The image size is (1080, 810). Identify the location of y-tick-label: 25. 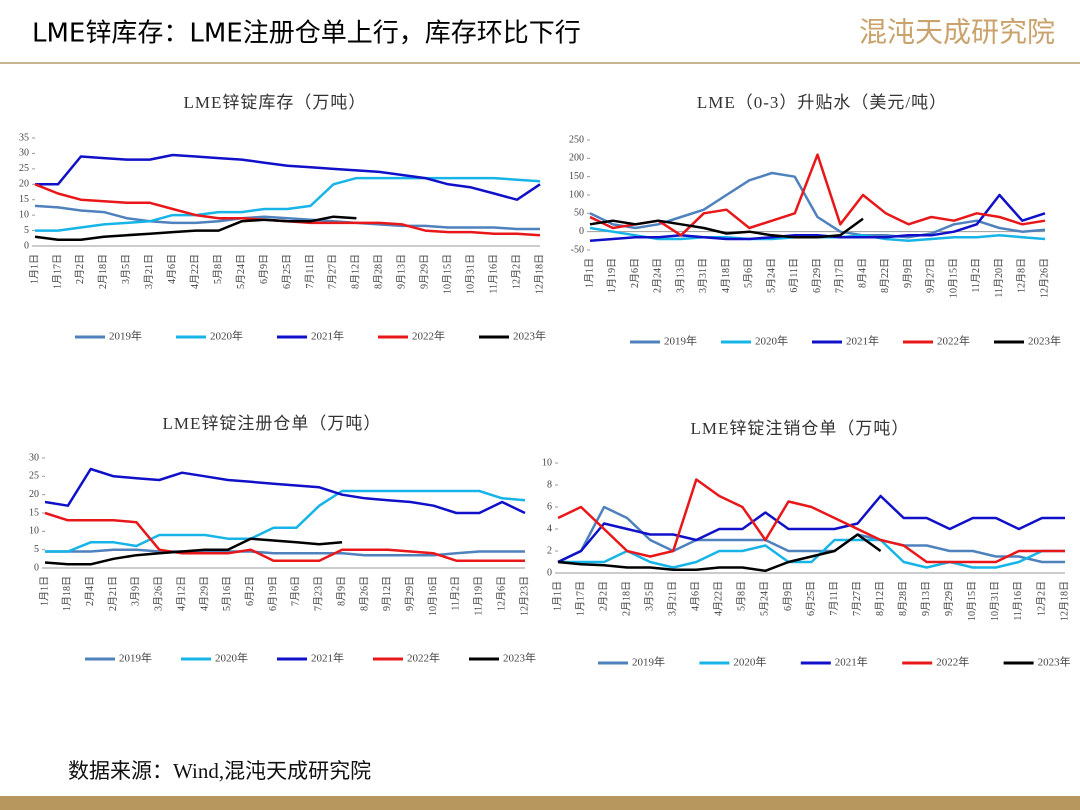
(34, 476).